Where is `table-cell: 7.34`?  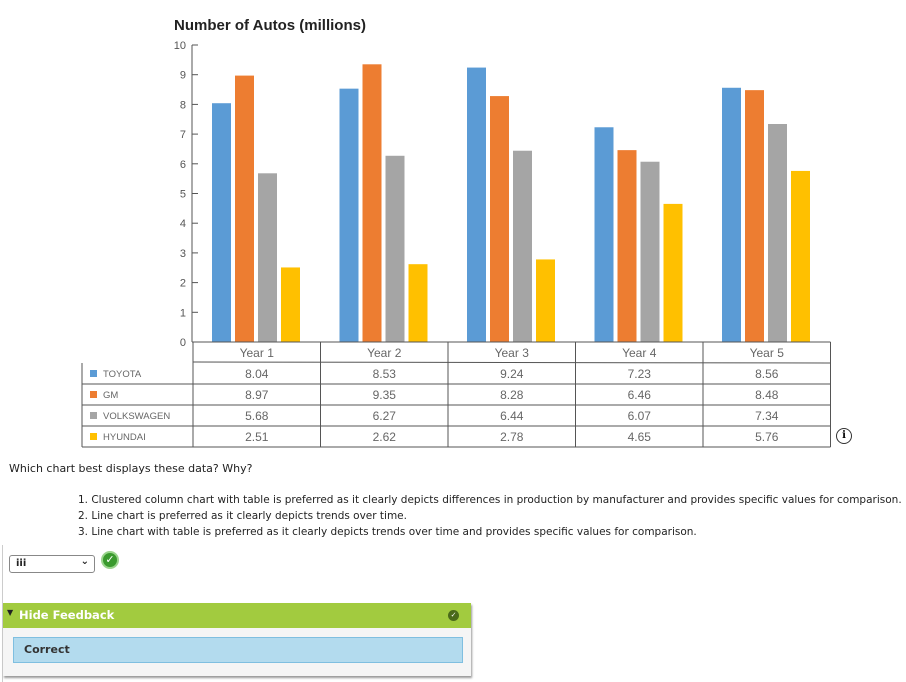
table-cell: 7.34 is located at coordinates (767, 416).